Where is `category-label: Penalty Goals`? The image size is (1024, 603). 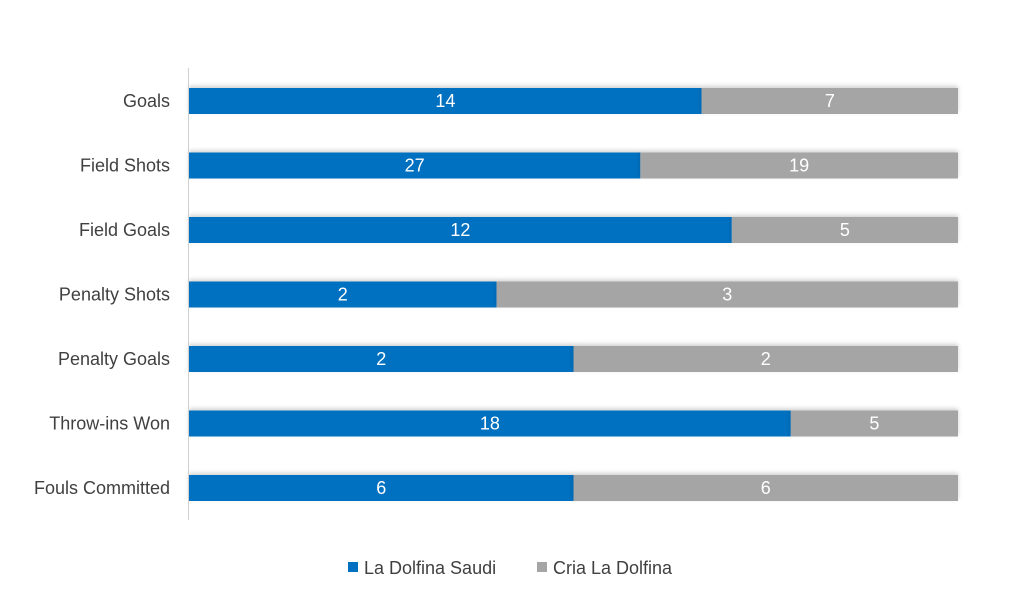
category-label: Penalty Goals is located at coordinates (114, 359).